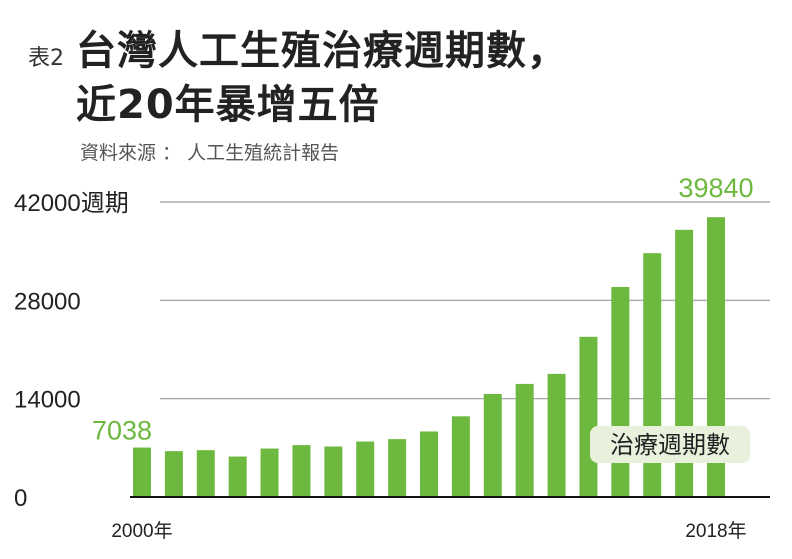 Image resolution: width=792 pixels, height=559 pixels. Describe the element at coordinates (429, 464) in the screenshot. I see `bar-2009` at that location.